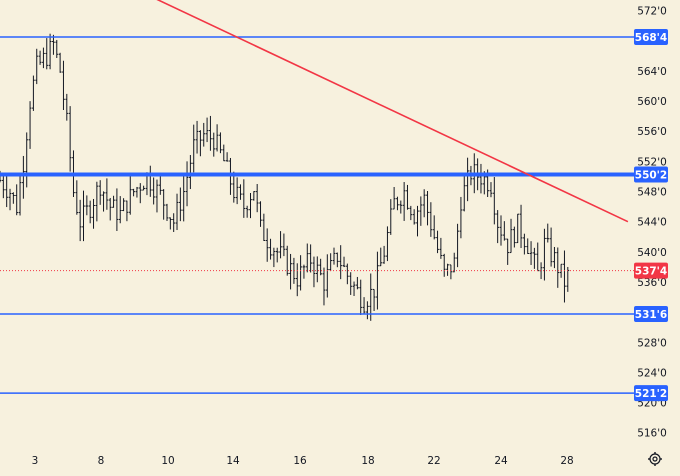  What do you see at coordinates (367, 461) in the screenshot?
I see `x-tick-label: 18` at bounding box center [367, 461].